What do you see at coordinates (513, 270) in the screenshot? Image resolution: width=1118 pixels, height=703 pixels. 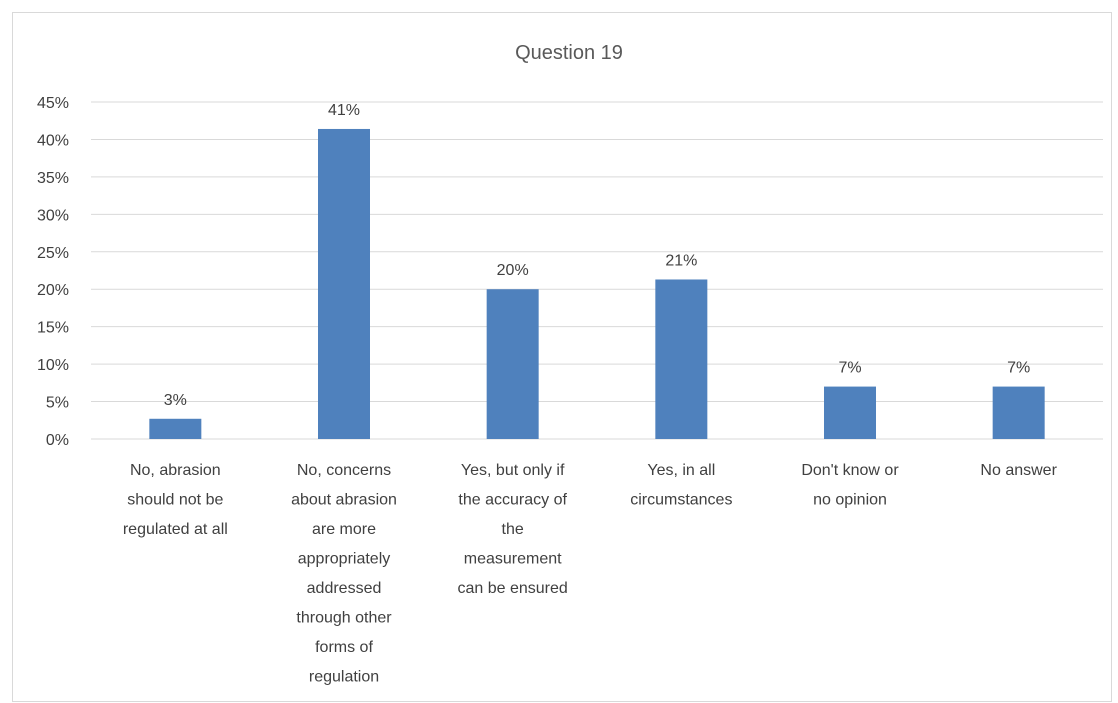 I see `data-label: 20%` at bounding box center [513, 270].